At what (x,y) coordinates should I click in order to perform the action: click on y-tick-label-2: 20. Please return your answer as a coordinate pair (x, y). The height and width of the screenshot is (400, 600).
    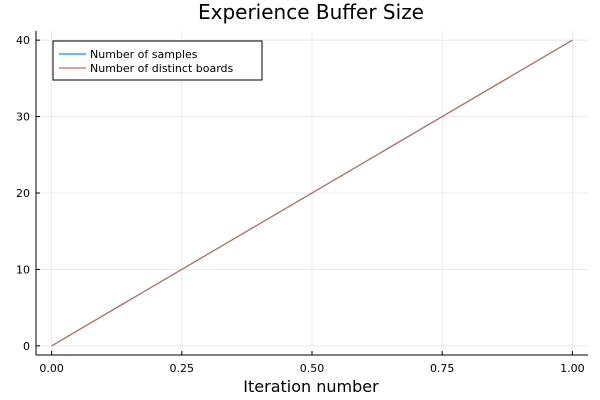
    Looking at the image, I should click on (23, 193).